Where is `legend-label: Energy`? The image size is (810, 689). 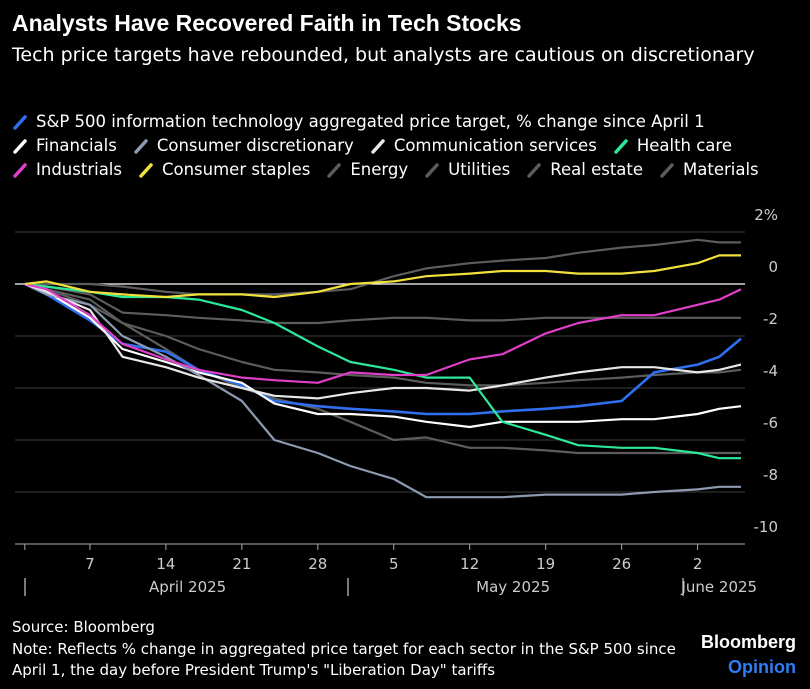 legend-label: Energy is located at coordinates (379, 169).